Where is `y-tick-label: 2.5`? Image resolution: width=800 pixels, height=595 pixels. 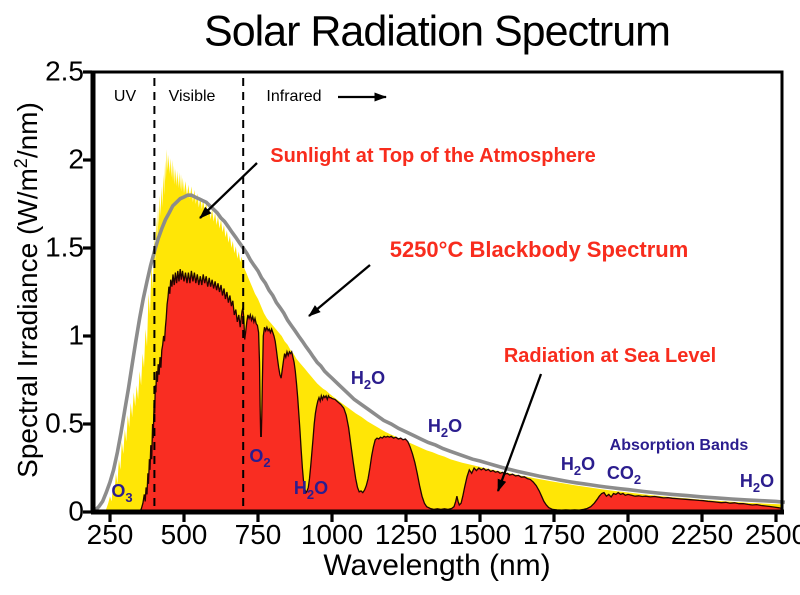 y-tick-label: 2.5 is located at coordinates (64, 71).